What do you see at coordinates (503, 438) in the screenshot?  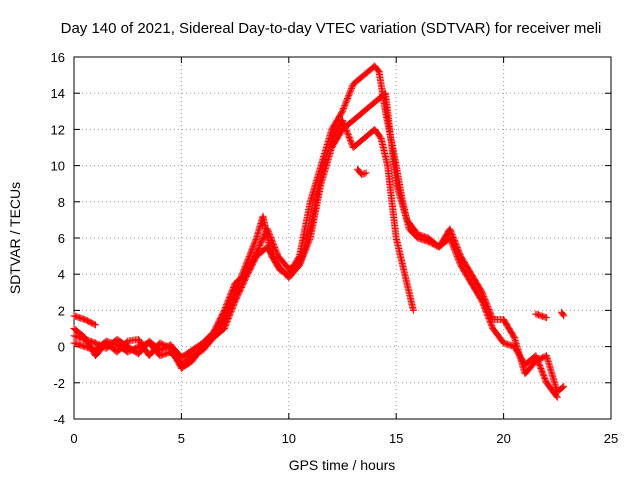 I see `x-tick-label: 20` at bounding box center [503, 438].